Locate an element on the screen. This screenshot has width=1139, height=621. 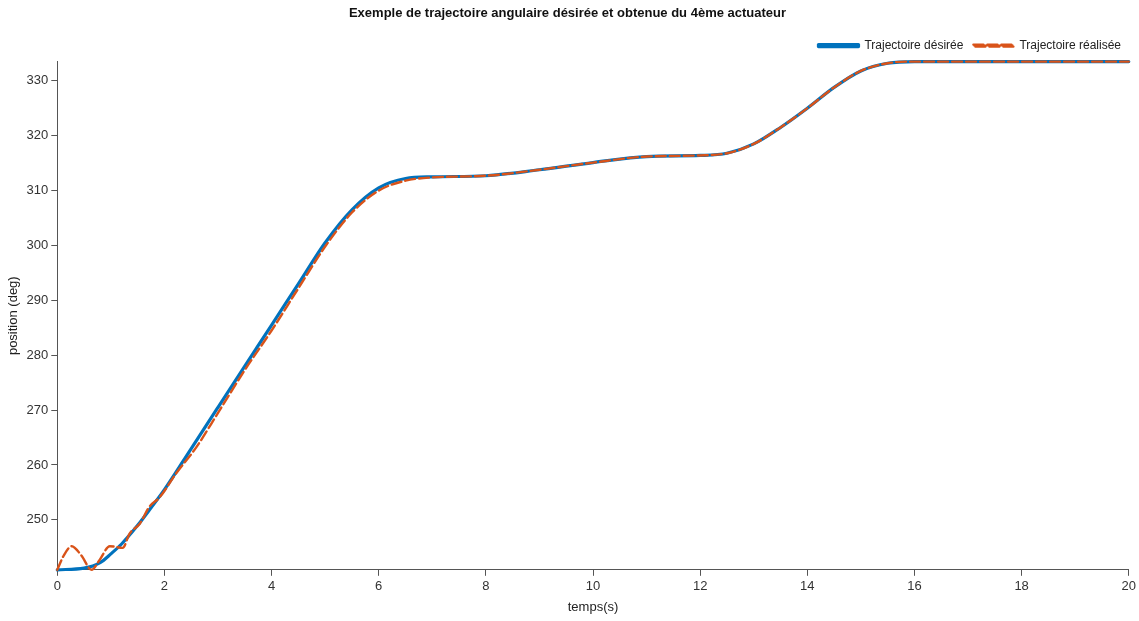
y-tick-label: 290 is located at coordinates (37, 299).